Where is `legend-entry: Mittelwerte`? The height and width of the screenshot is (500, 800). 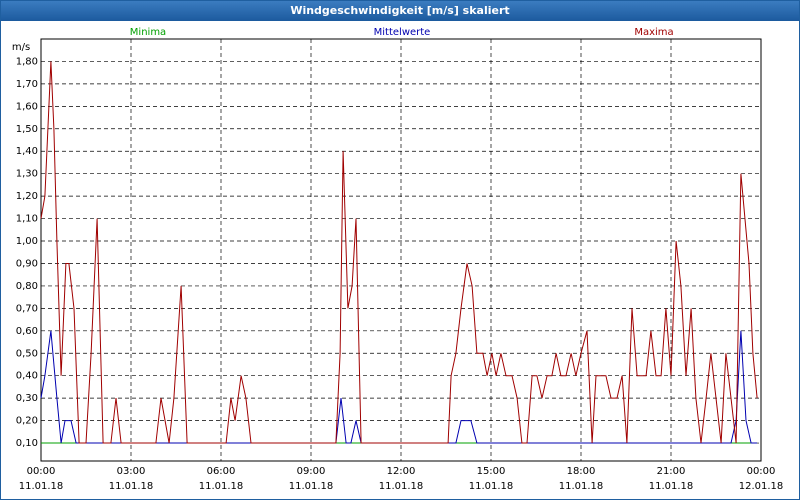 legend-entry: Mittelwerte is located at coordinates (402, 32).